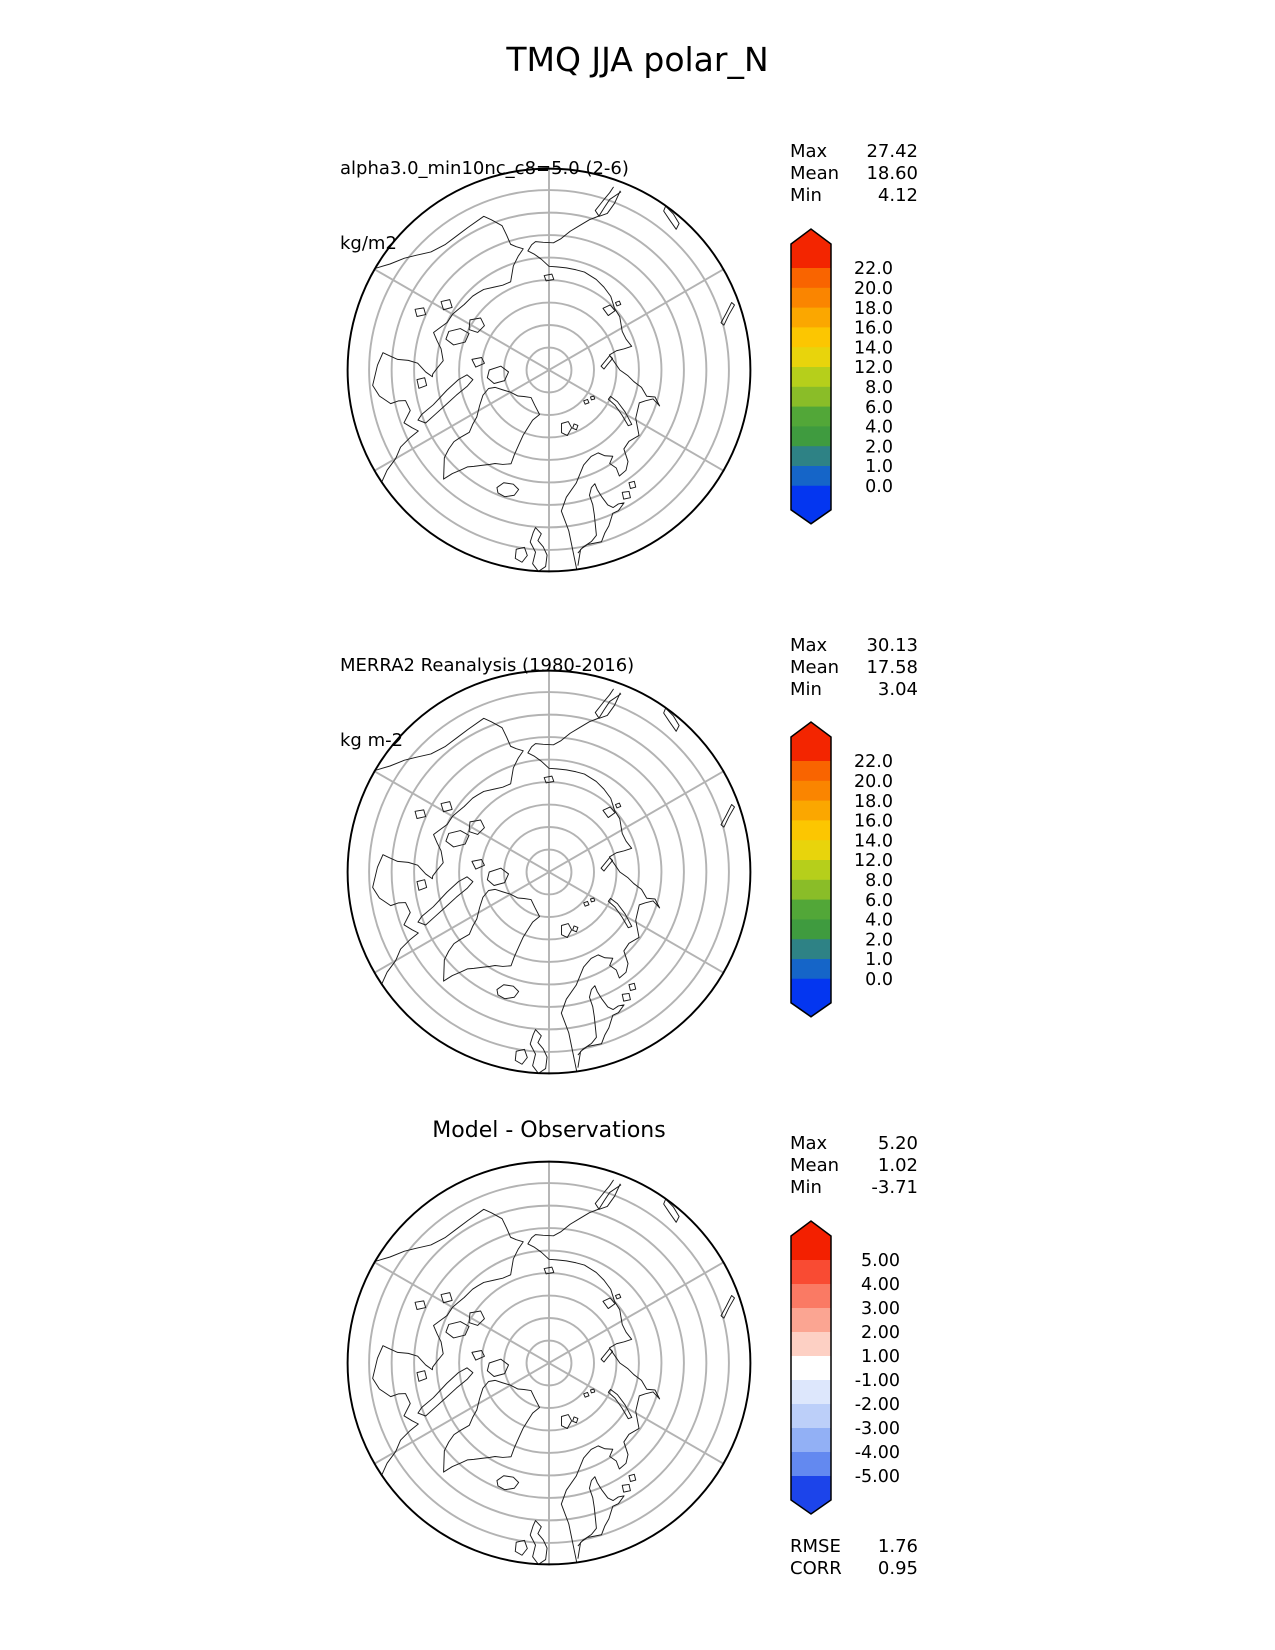 This screenshot has height=1650, width=1275. I want to click on colorbar-tick-label: 4.00, so click(880, 1285).